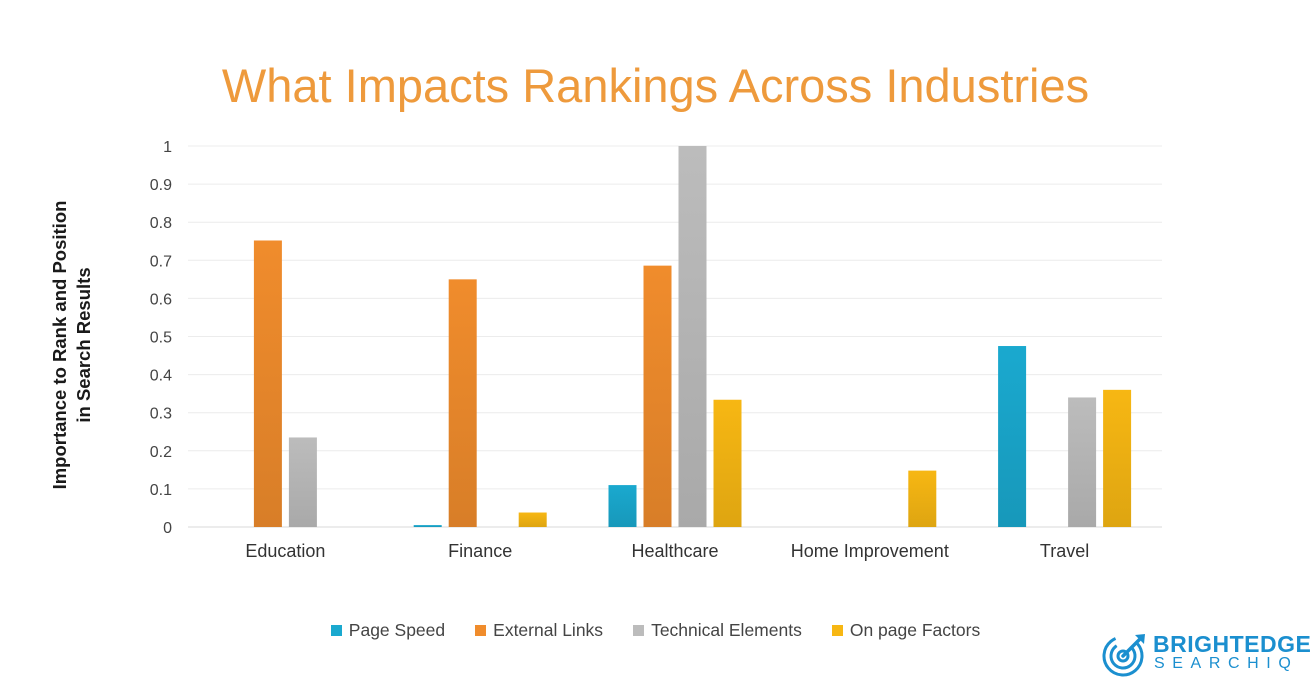 Image resolution: width=1311 pixels, height=697 pixels. What do you see at coordinates (655, 85) in the screenshot?
I see `chart-title: What Impacts Rankings Across Industries` at bounding box center [655, 85].